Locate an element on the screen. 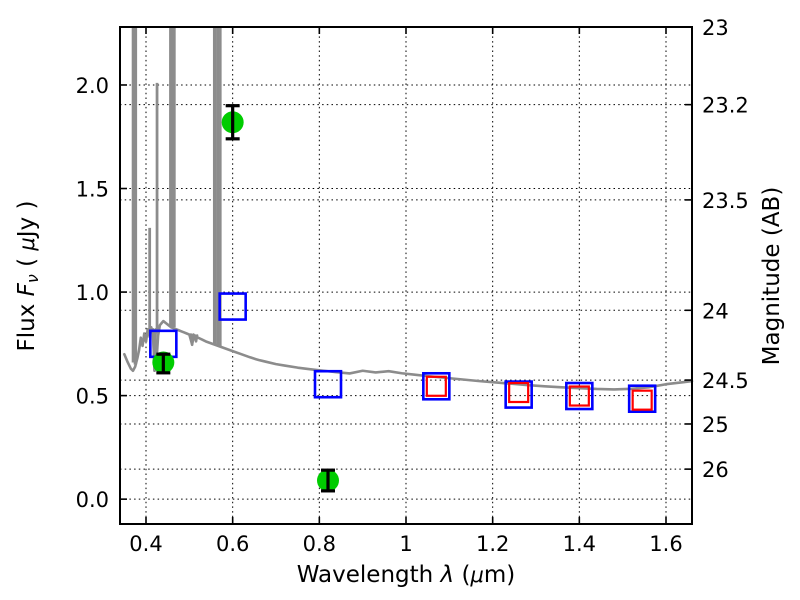 The image size is (800, 600). x-axis-title-mu: μ is located at coordinates (476, 575).